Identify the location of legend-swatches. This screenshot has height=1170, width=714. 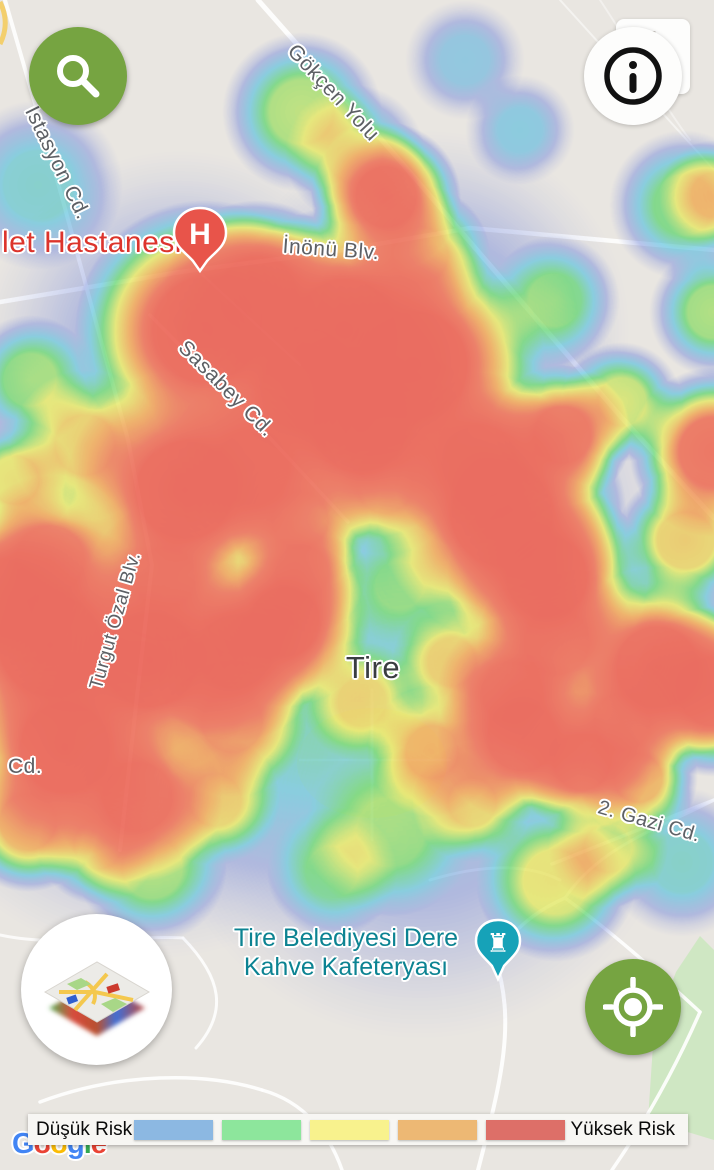
(349, 1129).